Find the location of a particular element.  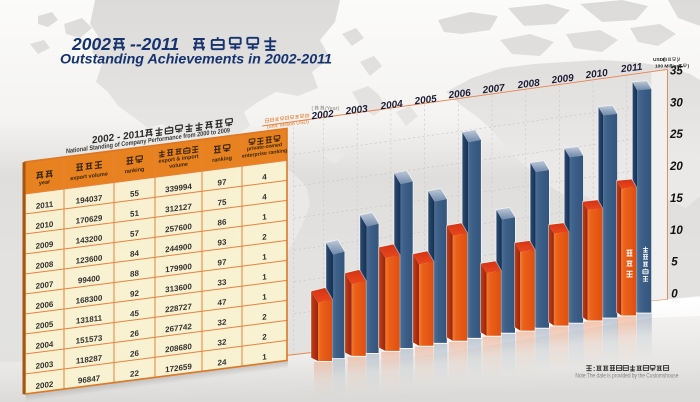

svg-text: 55 is located at coordinates (134, 194).